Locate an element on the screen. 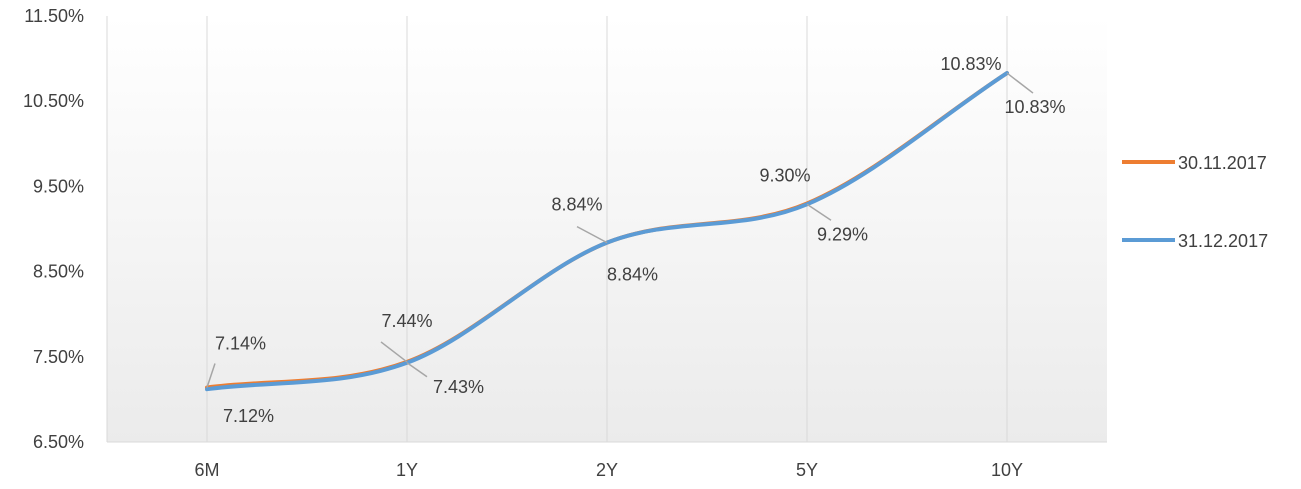 The width and height of the screenshot is (1301, 489). legend-label: 31.12.2017 is located at coordinates (1223, 241).